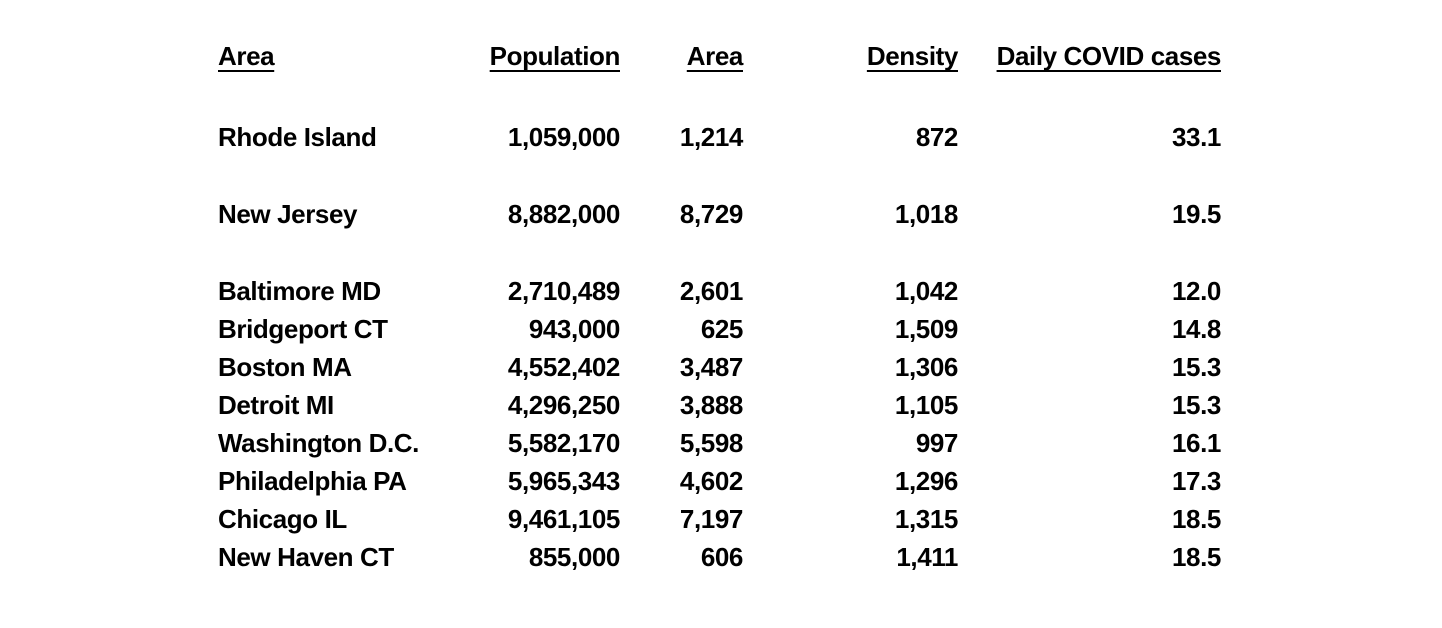 This screenshot has height=628, width=1442. Describe the element at coordinates (319, 443) in the screenshot. I see `cell-area-name: Washington D.C.` at that location.